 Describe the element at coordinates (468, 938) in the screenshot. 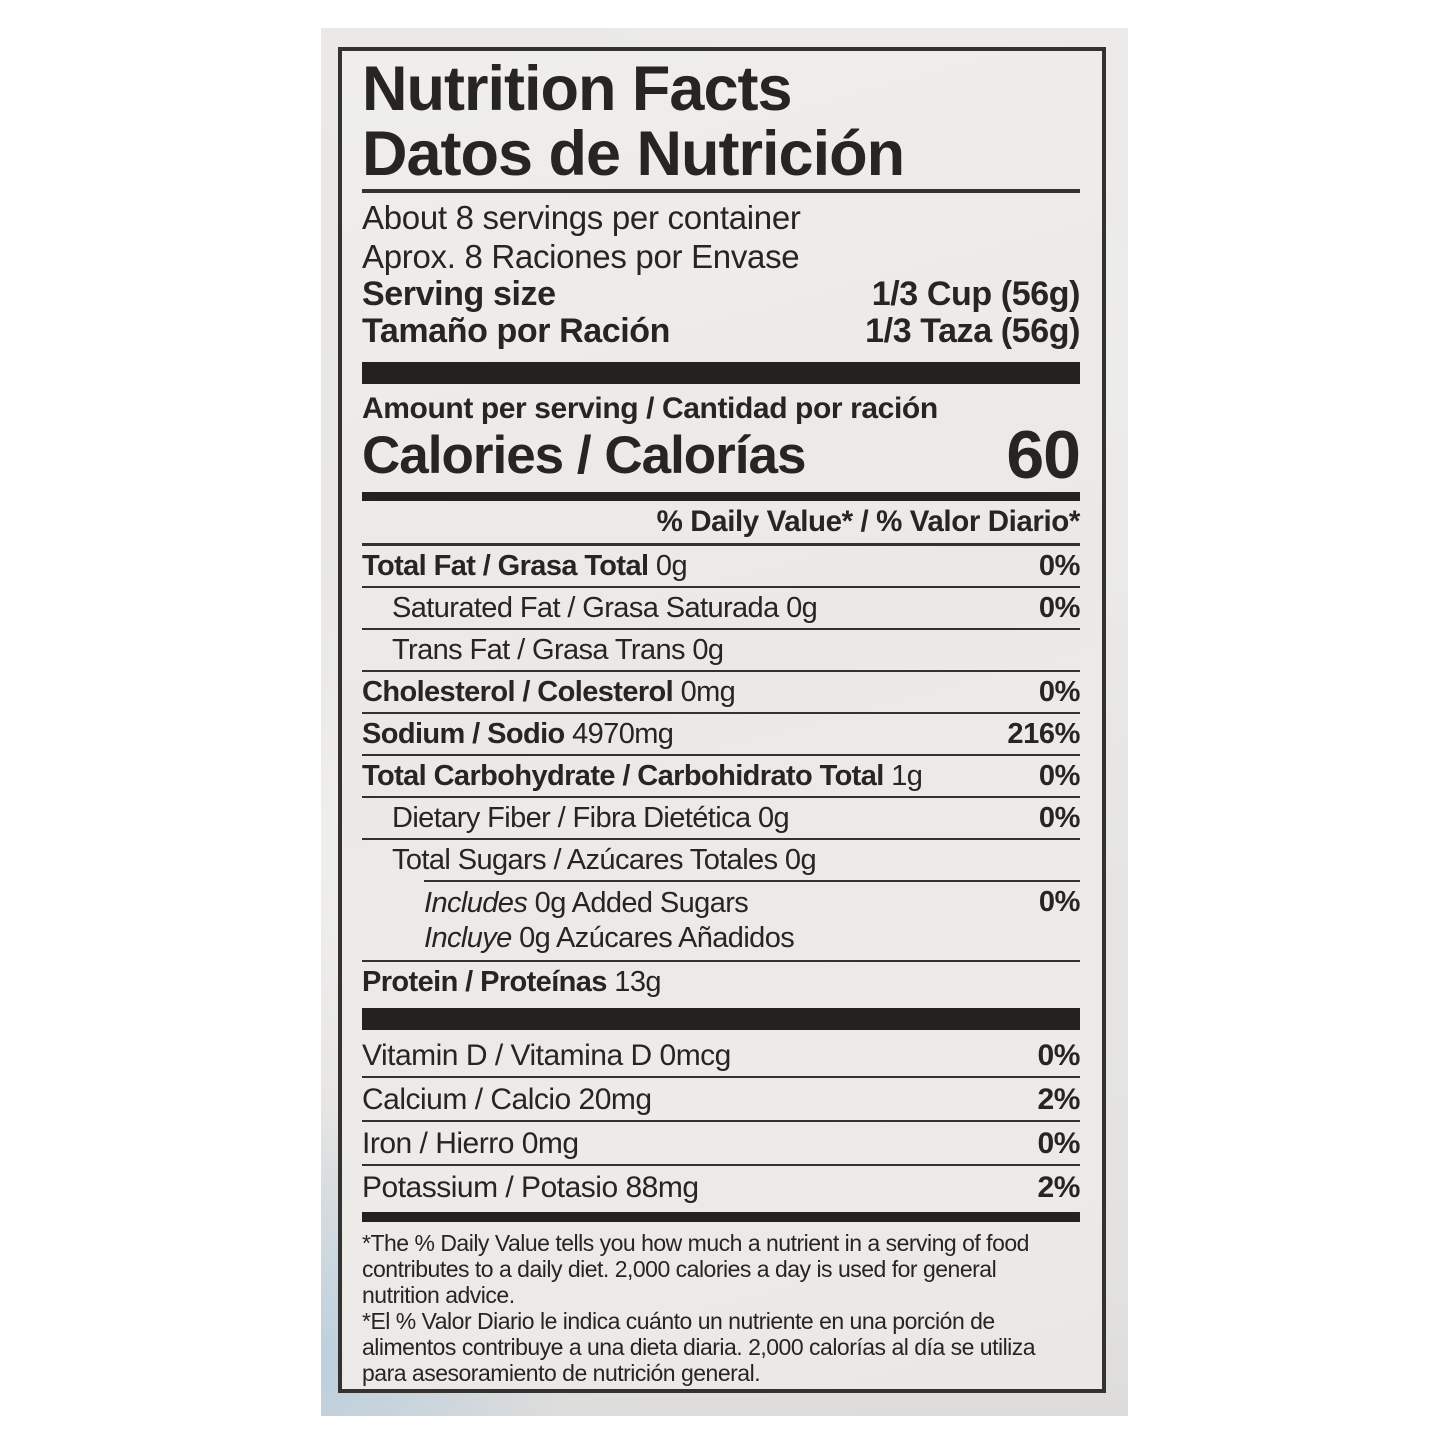

I see `added-sugars-word-es: Incluye` at that location.